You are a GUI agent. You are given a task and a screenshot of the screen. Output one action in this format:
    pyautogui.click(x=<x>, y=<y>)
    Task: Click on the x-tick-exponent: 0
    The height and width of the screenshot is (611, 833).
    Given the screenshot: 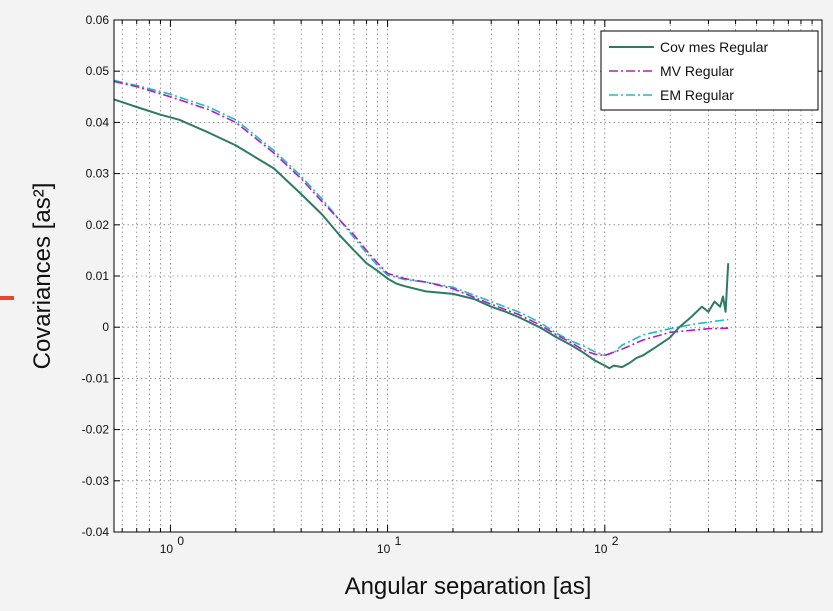 What is the action you would take?
    pyautogui.click(x=180, y=541)
    